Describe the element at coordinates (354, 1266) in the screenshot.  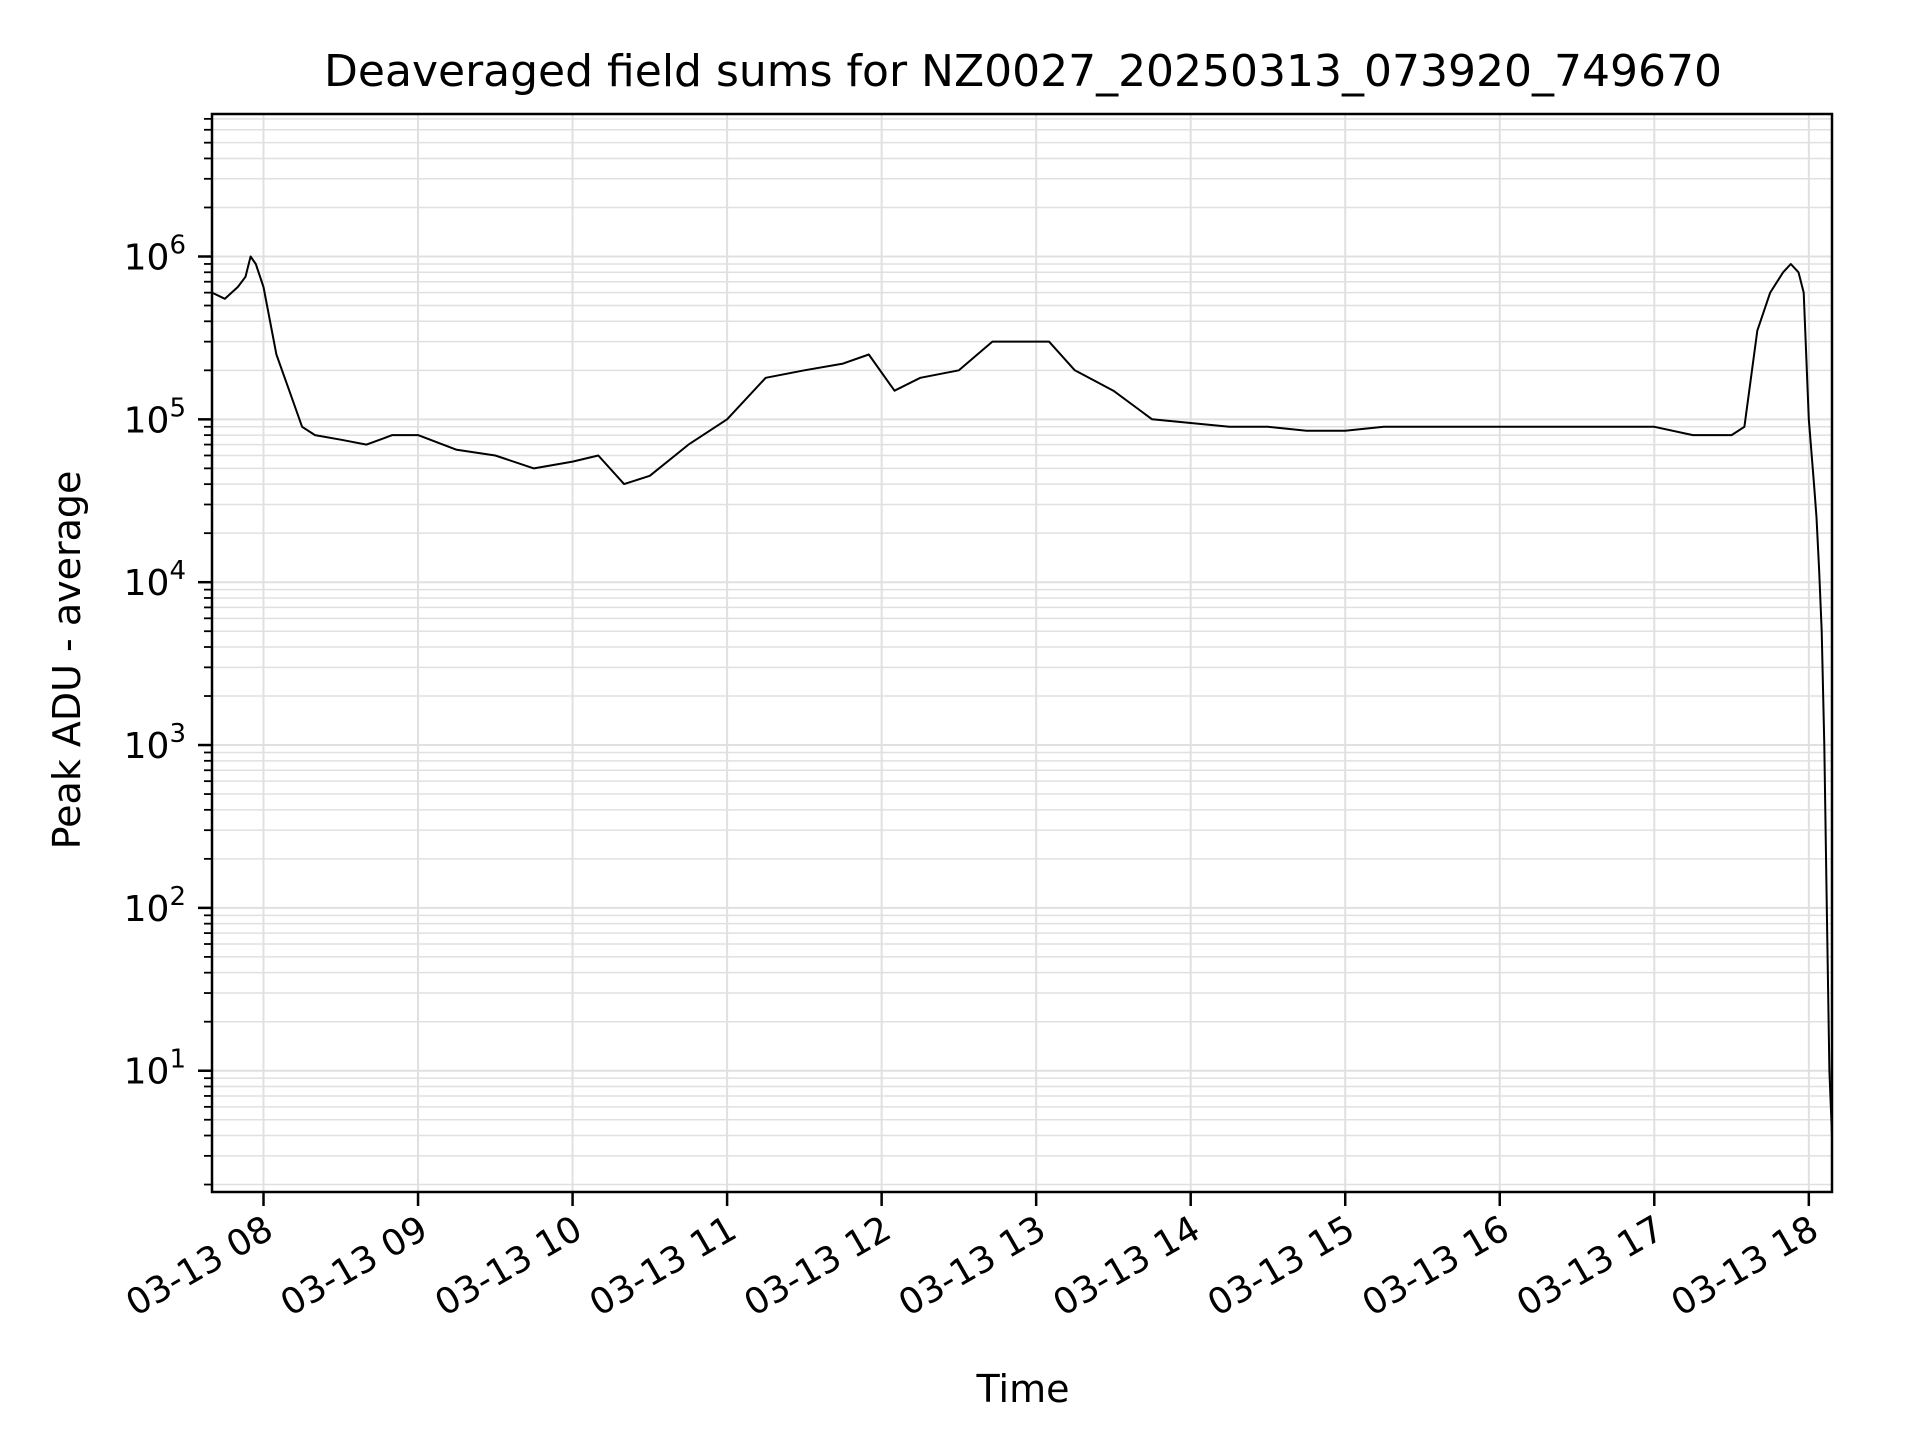
I see `x-tick-label: 03-13 09` at that location.